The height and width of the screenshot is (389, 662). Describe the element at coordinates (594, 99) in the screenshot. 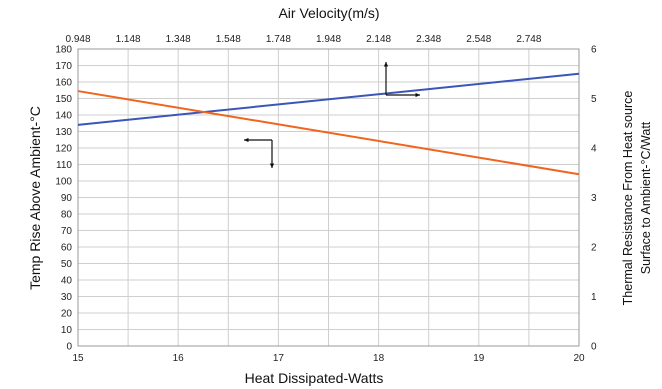

I see `y2-tick-label: 5` at that location.